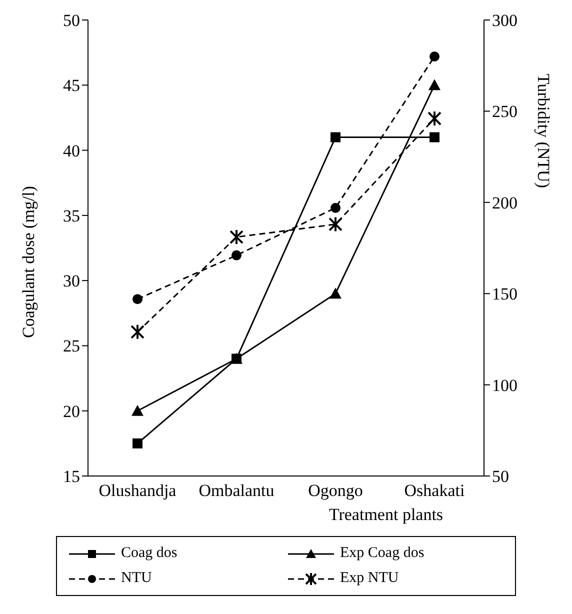 The width and height of the screenshot is (572, 614). Describe the element at coordinates (386, 514) in the screenshot. I see `x-axis-title: Treatment plants` at that location.